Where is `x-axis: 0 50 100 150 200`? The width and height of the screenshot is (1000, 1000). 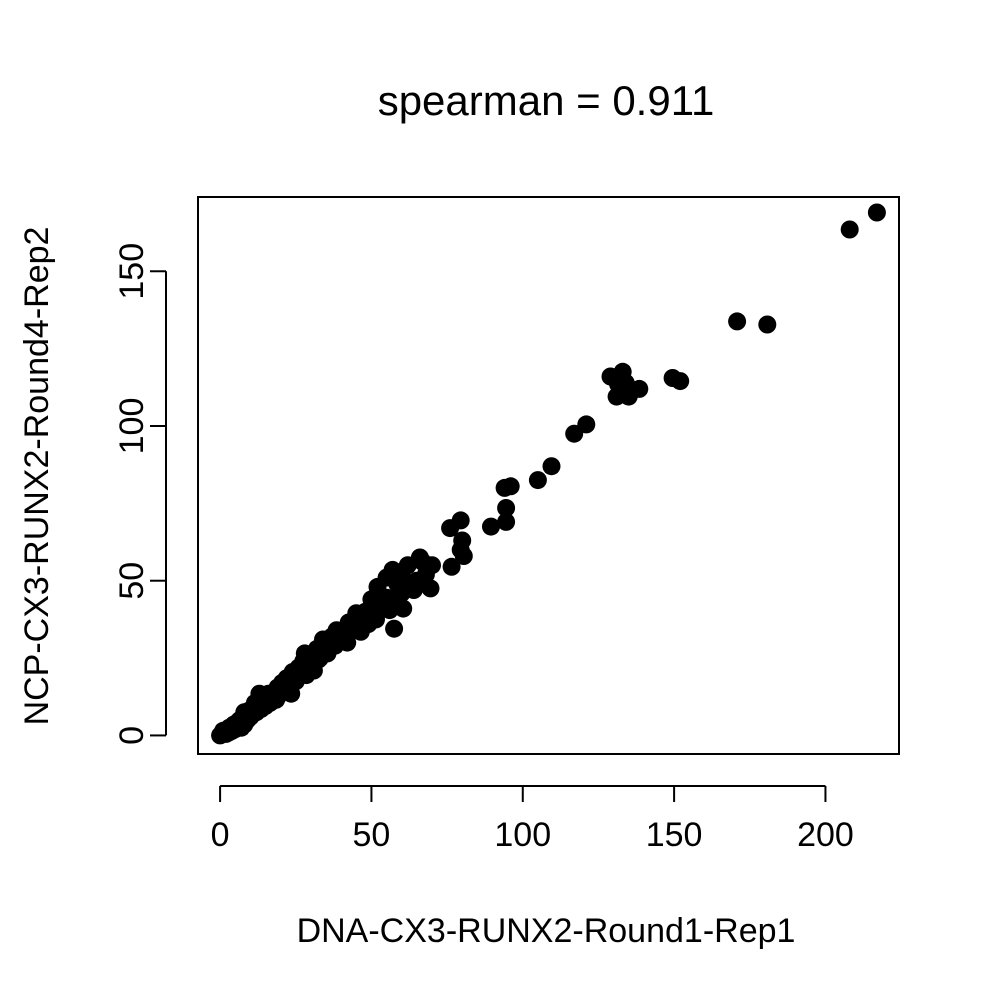
x-axis: 0 50 100 150 200 is located at coordinates (532, 819).